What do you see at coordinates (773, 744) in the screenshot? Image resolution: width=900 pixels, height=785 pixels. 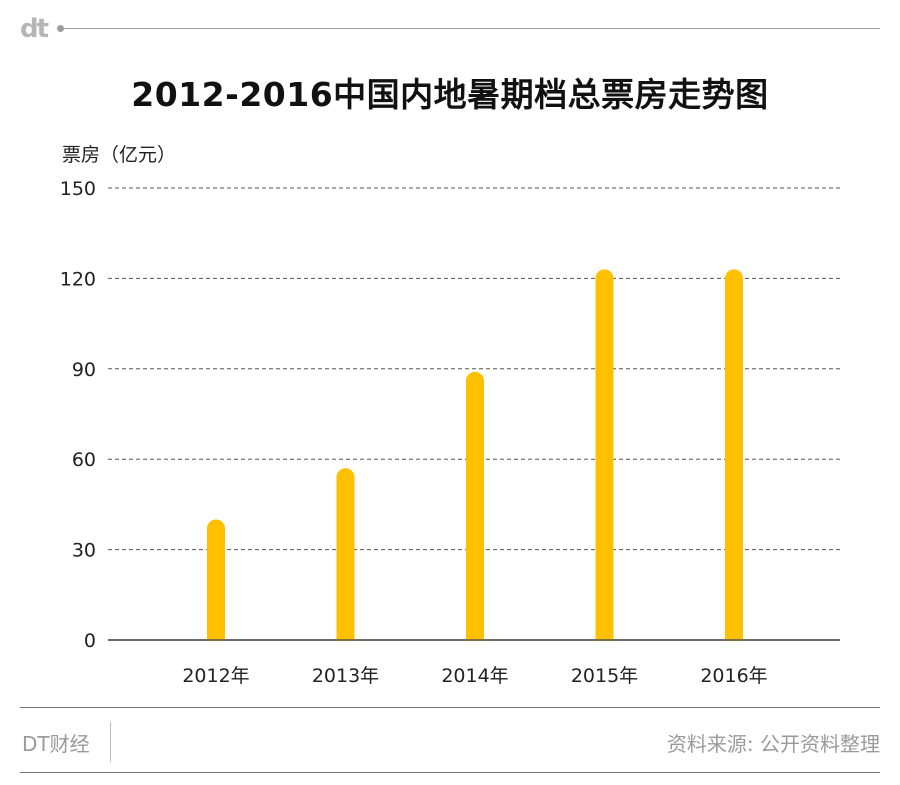 I see `footer-source: 资料来源: 公开资料整理` at bounding box center [773, 744].